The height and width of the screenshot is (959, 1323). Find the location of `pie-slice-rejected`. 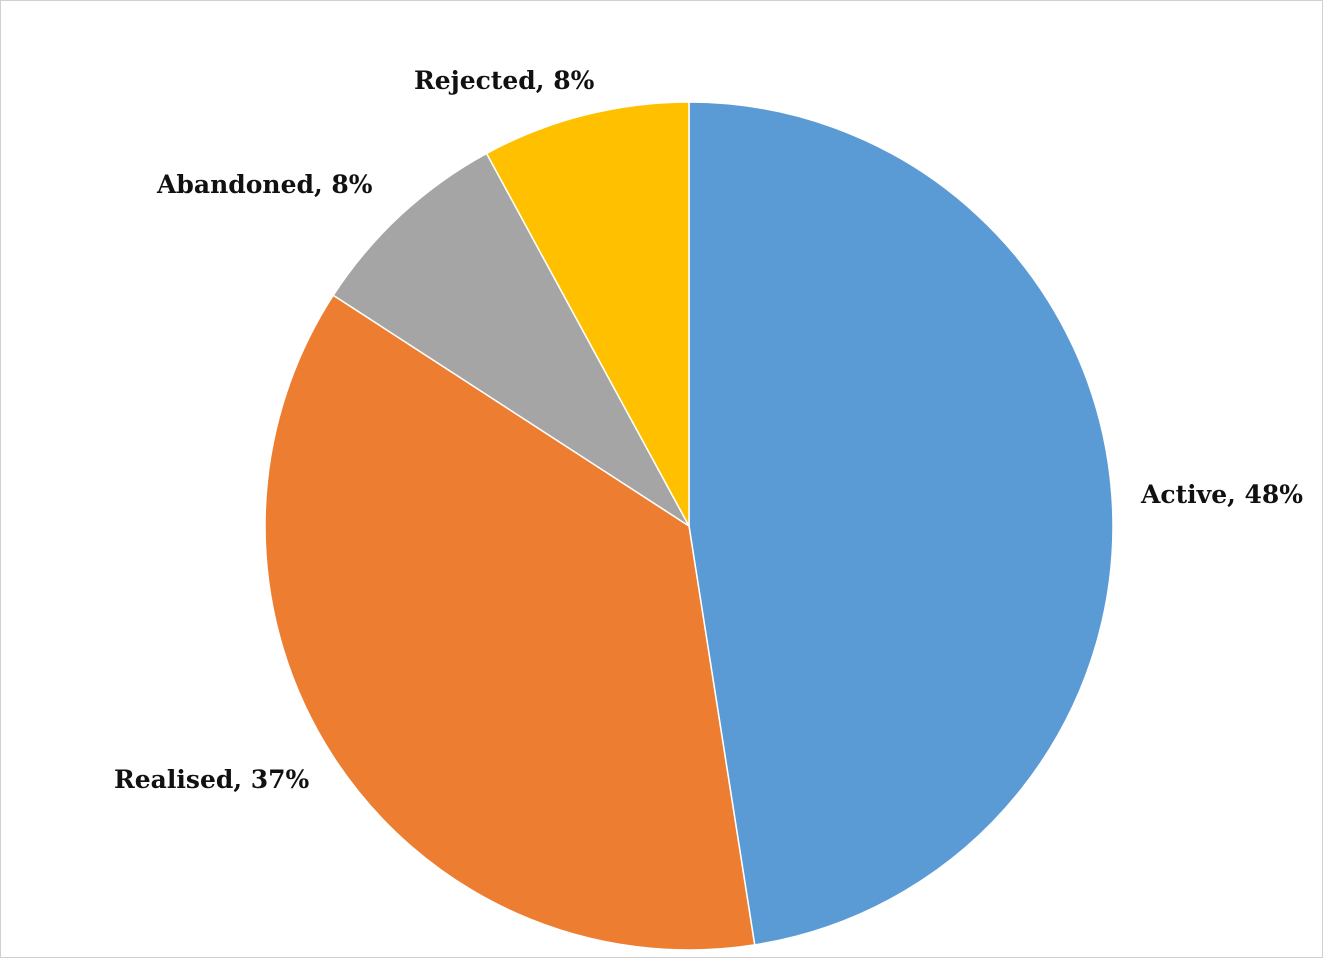

pie-slice-rejected is located at coordinates (587, 314).